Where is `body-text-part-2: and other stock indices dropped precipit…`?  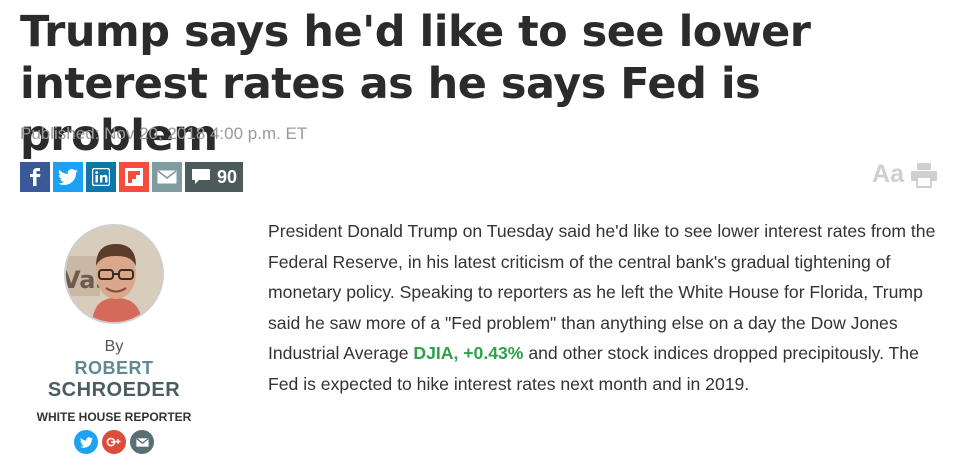
body-text-part-2: and other stock indices dropped precipit… is located at coordinates (593, 368).